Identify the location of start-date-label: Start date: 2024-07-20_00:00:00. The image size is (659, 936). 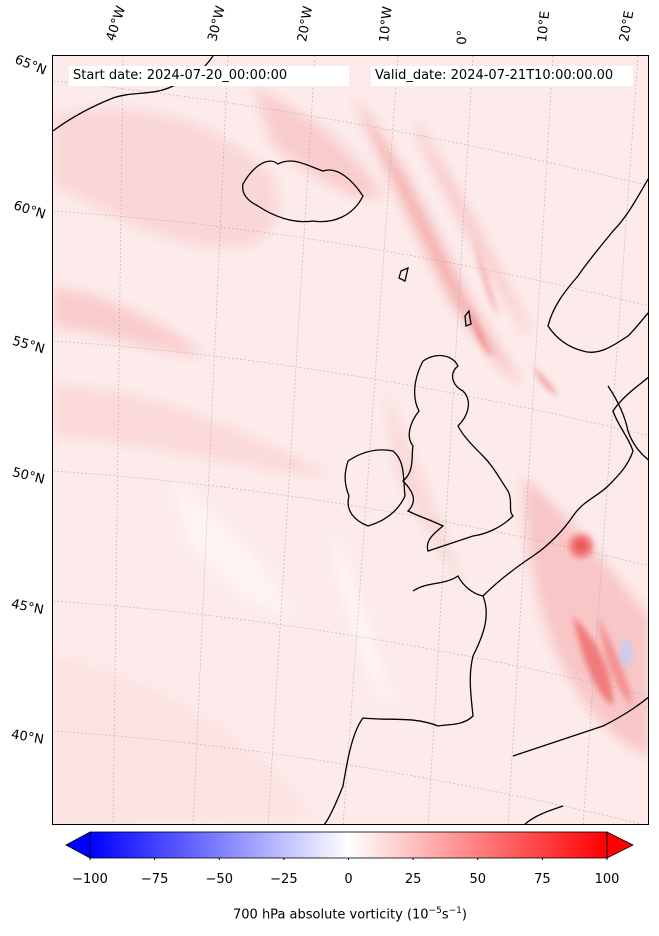
(209, 76).